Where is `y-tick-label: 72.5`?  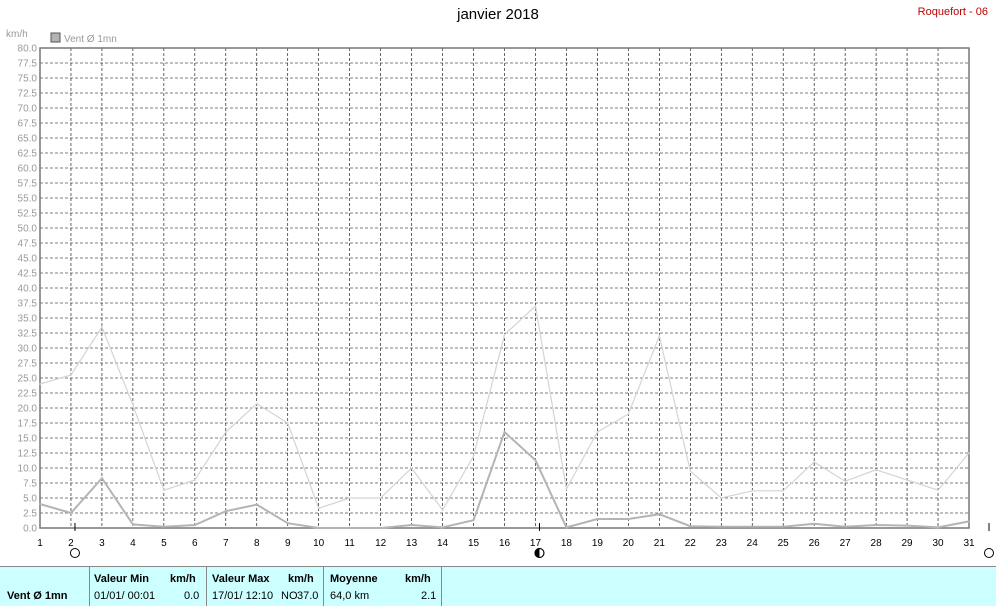 y-tick-label: 72.5 is located at coordinates (28, 94).